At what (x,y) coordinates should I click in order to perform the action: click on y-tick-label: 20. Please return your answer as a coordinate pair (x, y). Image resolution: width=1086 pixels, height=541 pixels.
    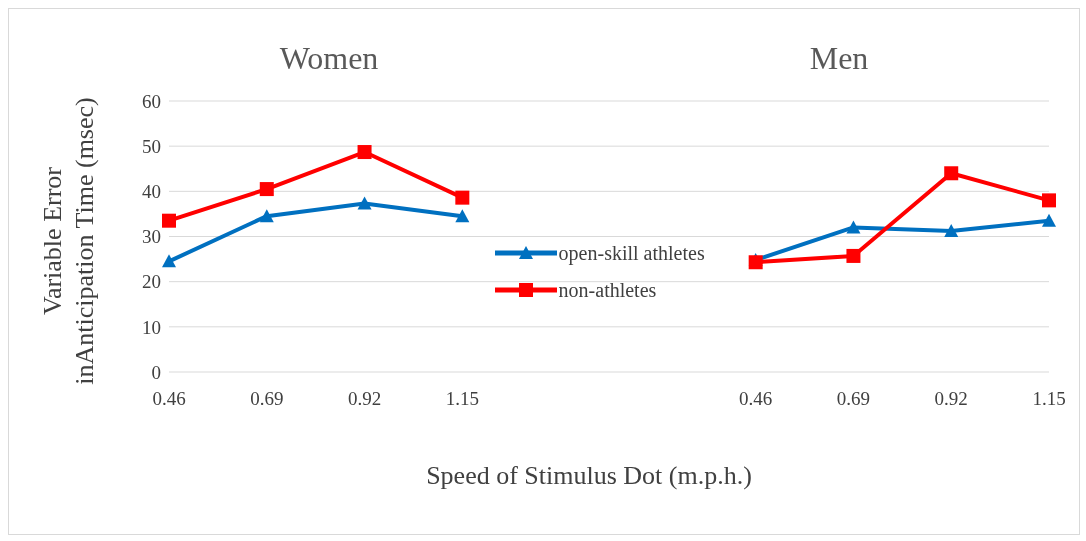
    Looking at the image, I should click on (151, 282).